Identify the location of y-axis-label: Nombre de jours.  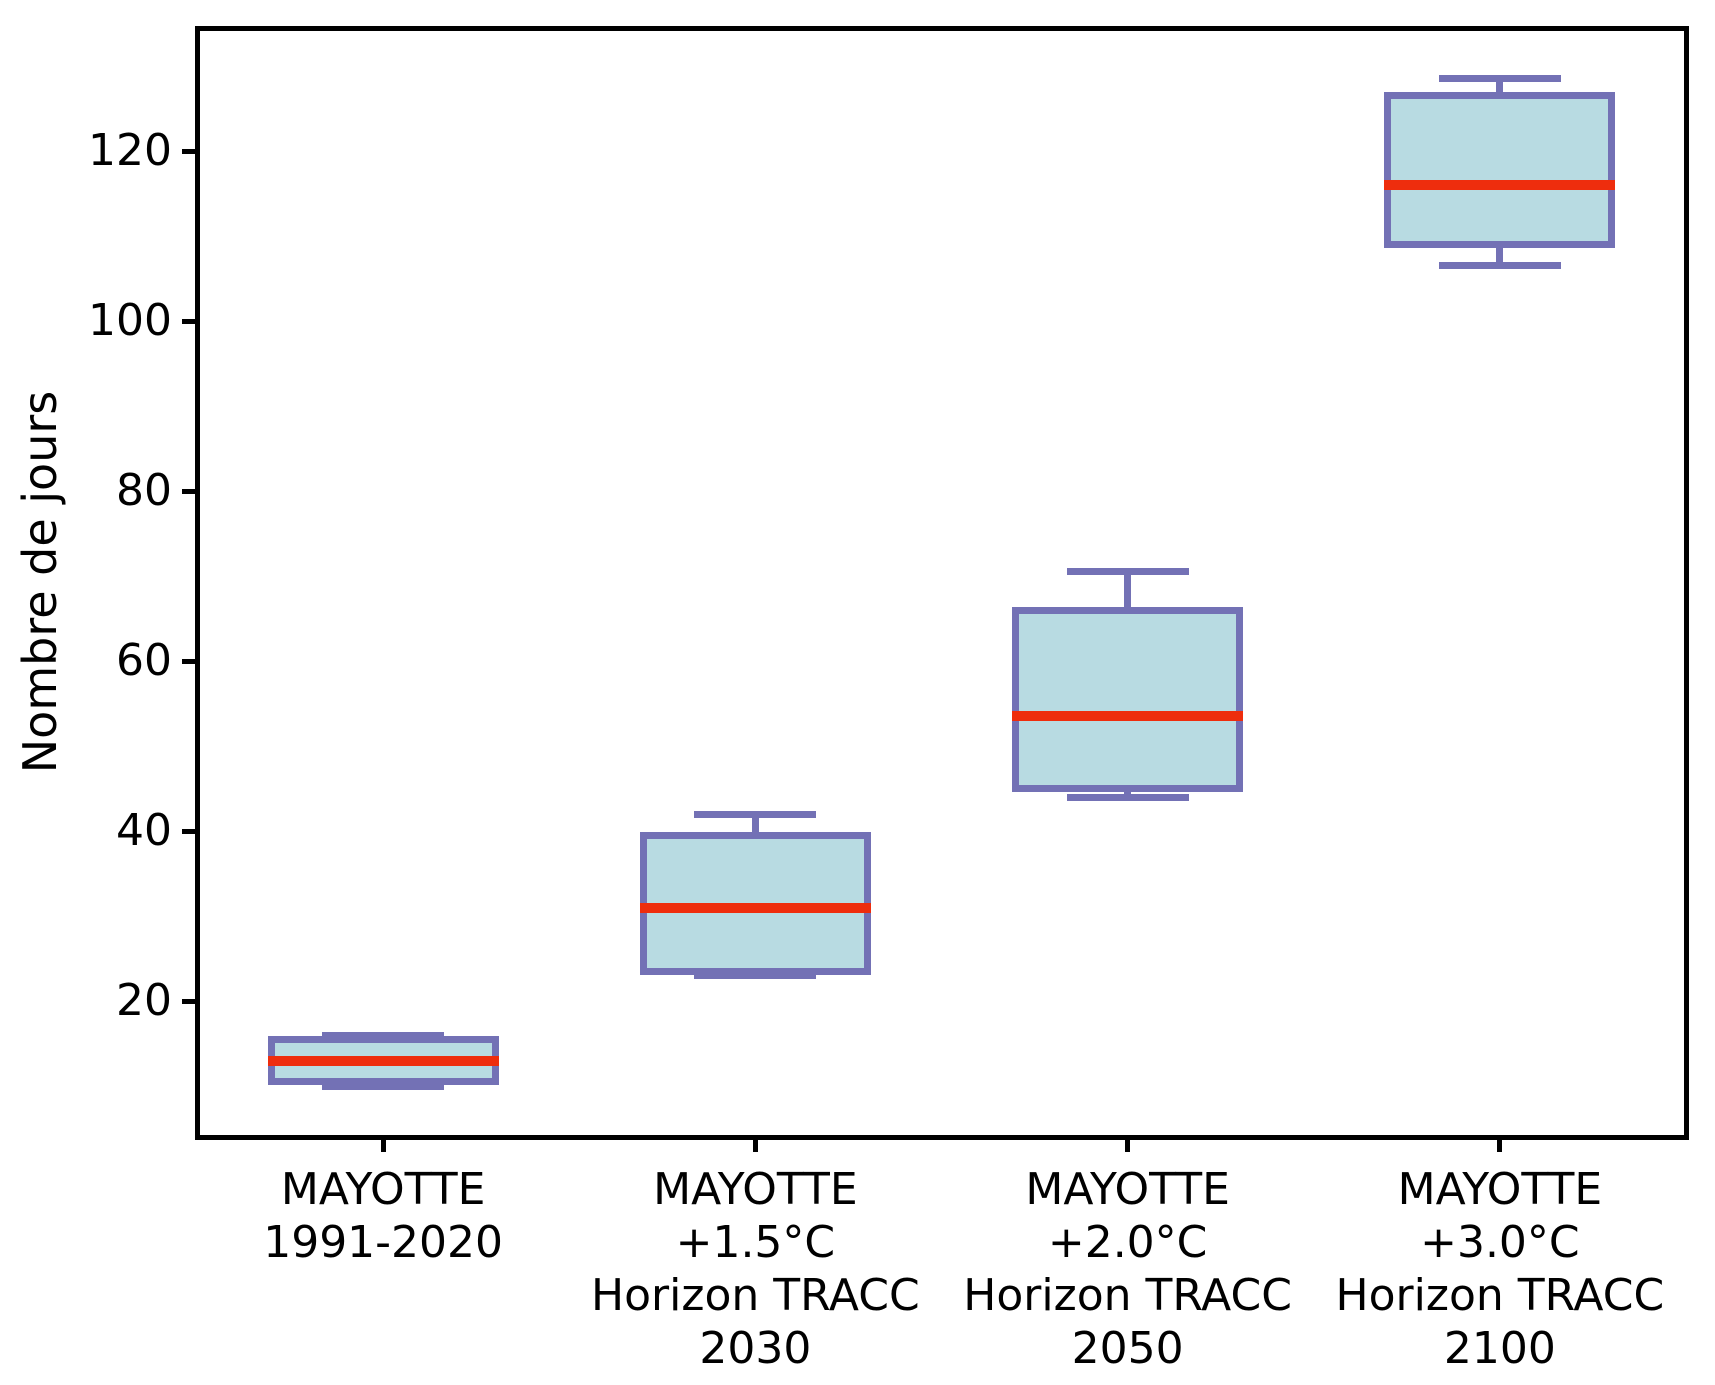
(40, 581).